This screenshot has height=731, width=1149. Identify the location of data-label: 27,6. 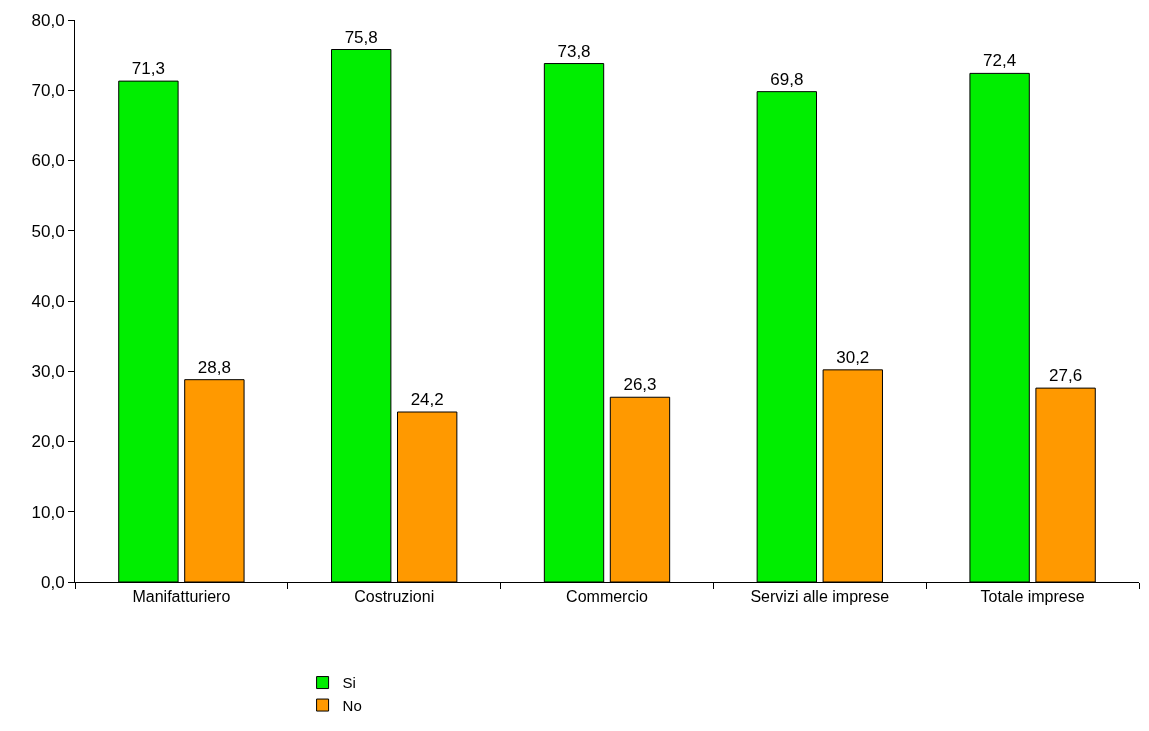
(1066, 376).